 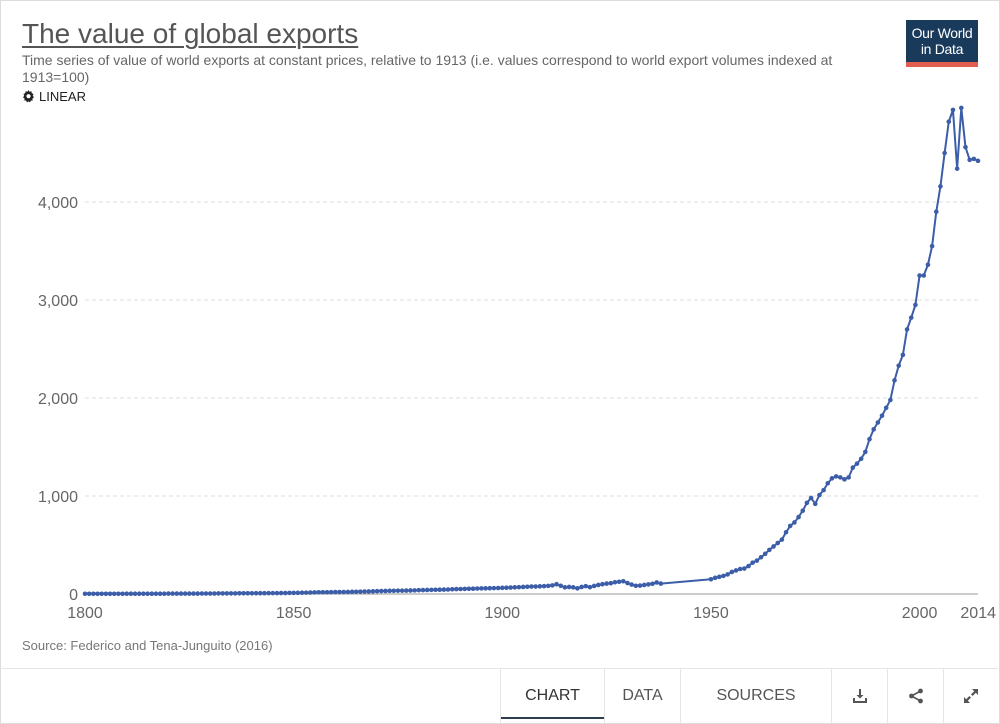 I want to click on tab-sources-label: SOURCES, so click(x=756, y=695).